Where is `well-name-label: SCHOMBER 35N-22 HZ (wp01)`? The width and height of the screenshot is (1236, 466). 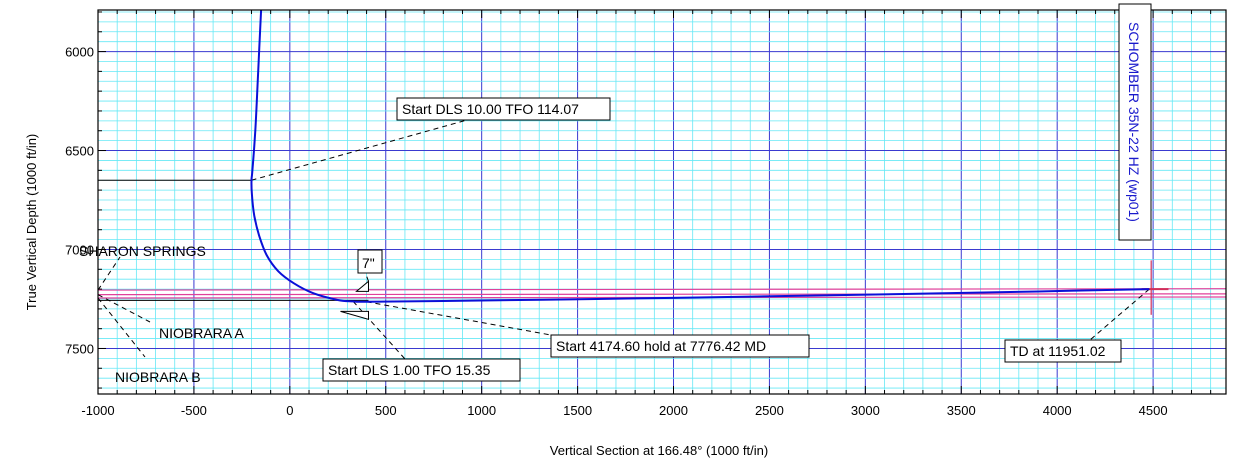 well-name-label: SCHOMBER 35N-22 HZ (wp01) is located at coordinates (1135, 122).